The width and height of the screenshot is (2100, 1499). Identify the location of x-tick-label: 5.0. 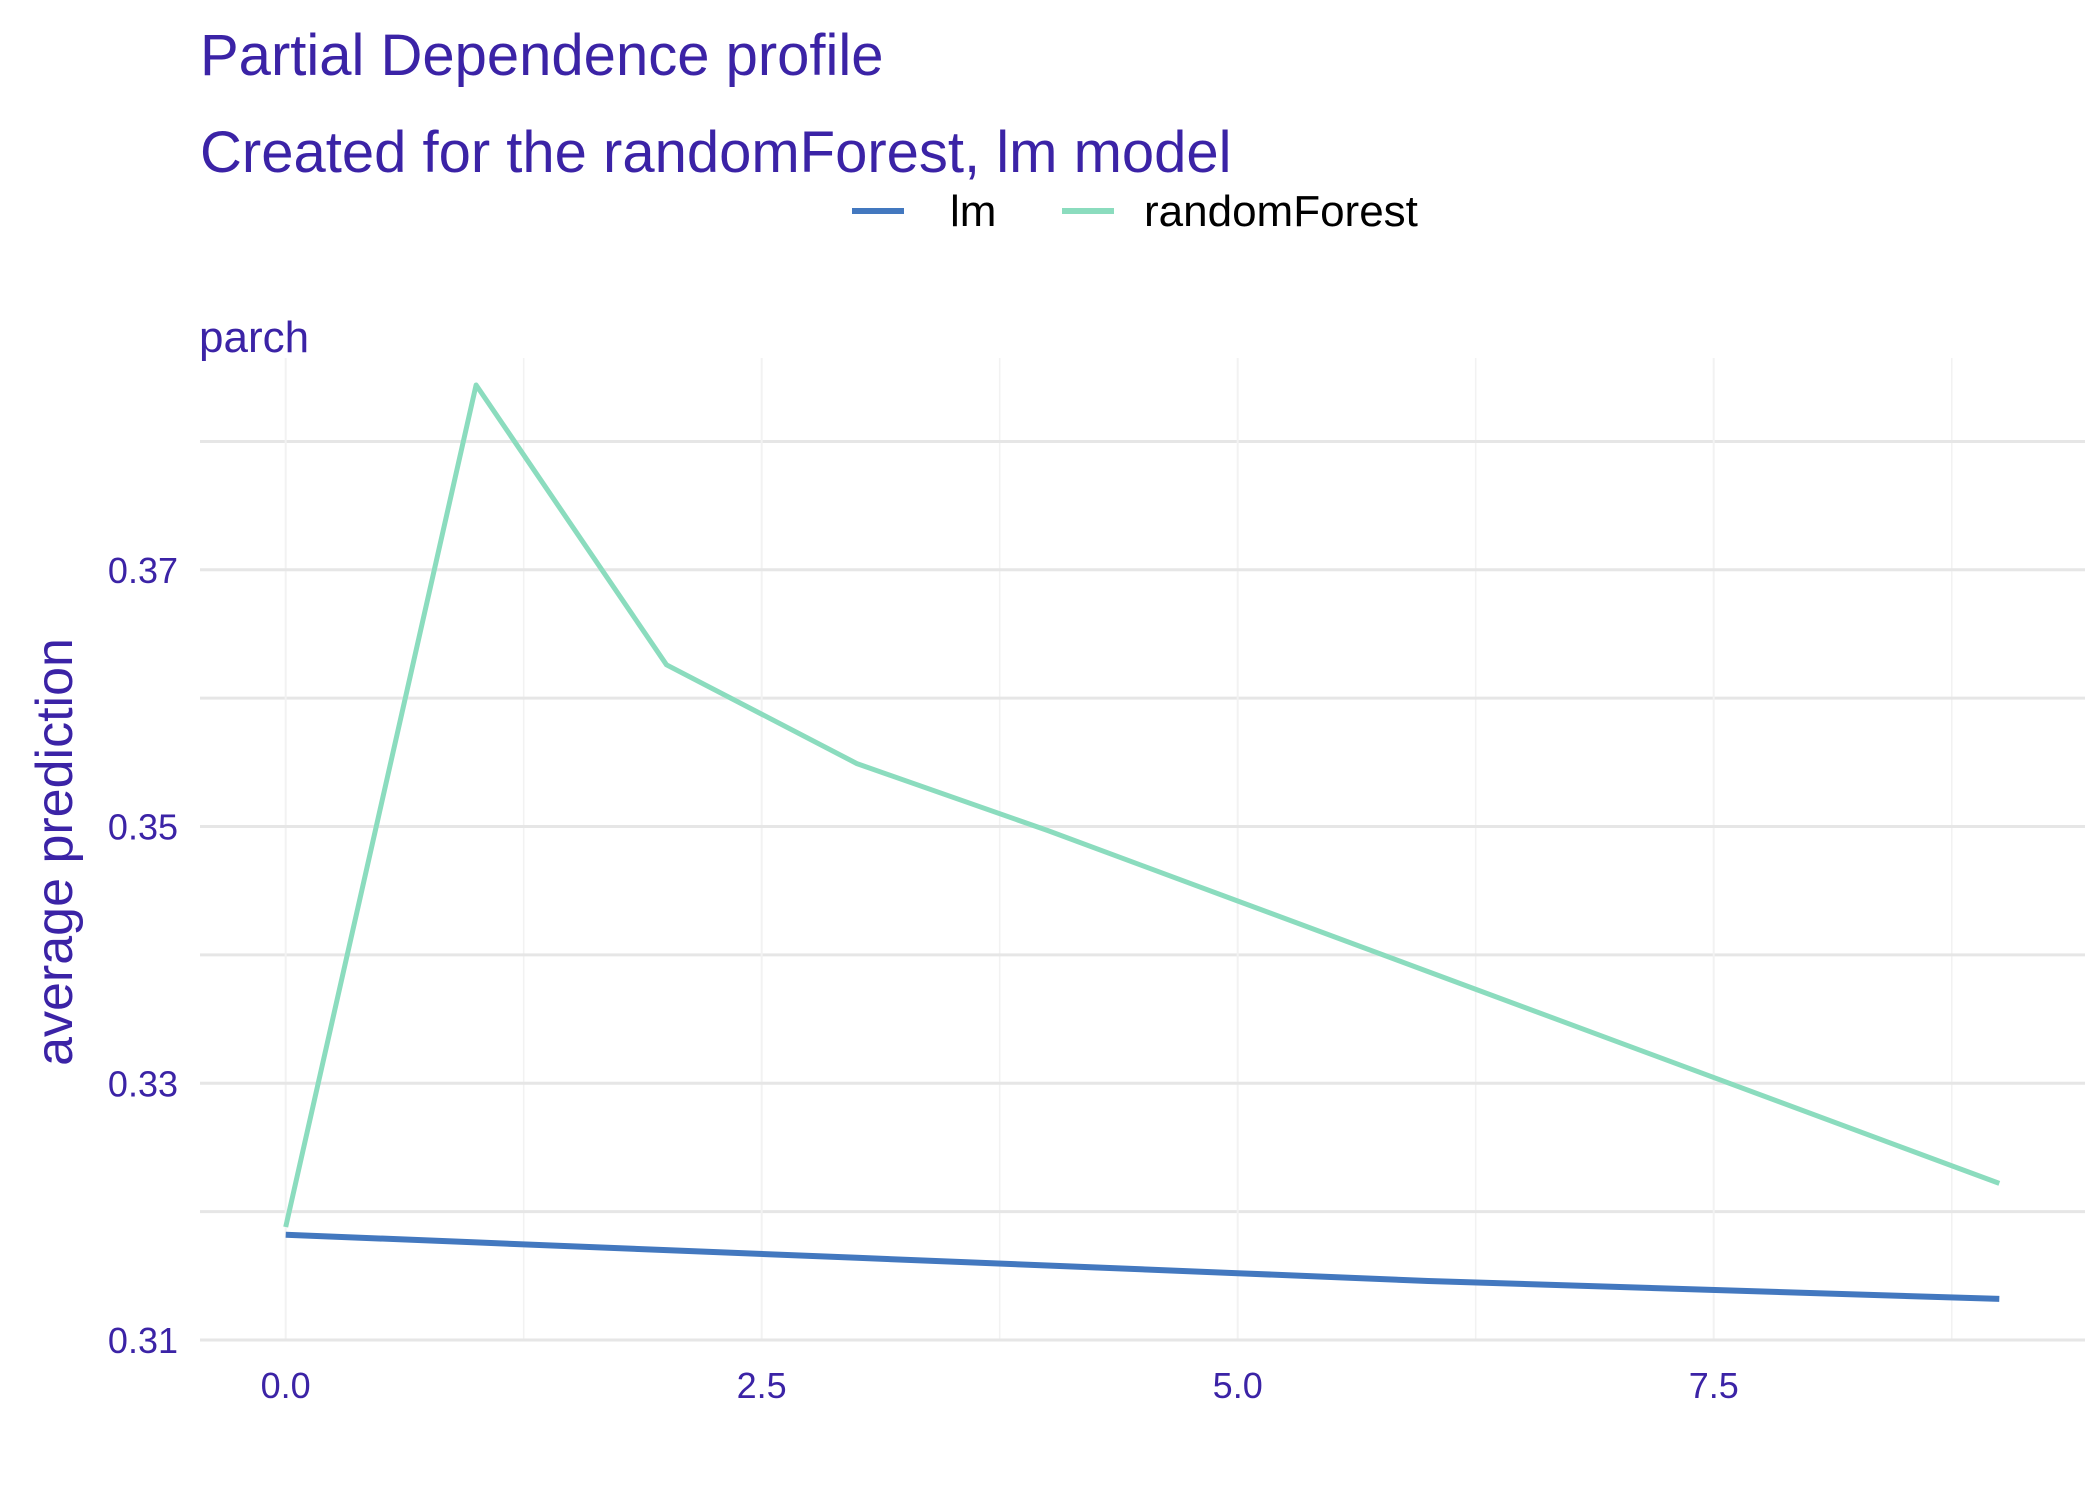
(1238, 1385).